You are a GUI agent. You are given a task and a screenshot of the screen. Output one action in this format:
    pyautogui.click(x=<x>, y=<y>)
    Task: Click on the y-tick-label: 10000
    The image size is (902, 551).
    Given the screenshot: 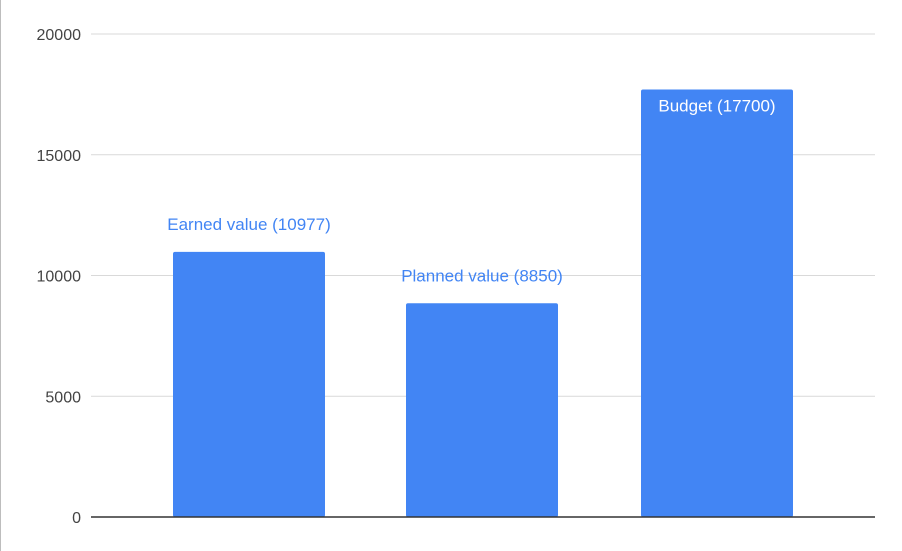 What is the action you would take?
    pyautogui.click(x=59, y=277)
    